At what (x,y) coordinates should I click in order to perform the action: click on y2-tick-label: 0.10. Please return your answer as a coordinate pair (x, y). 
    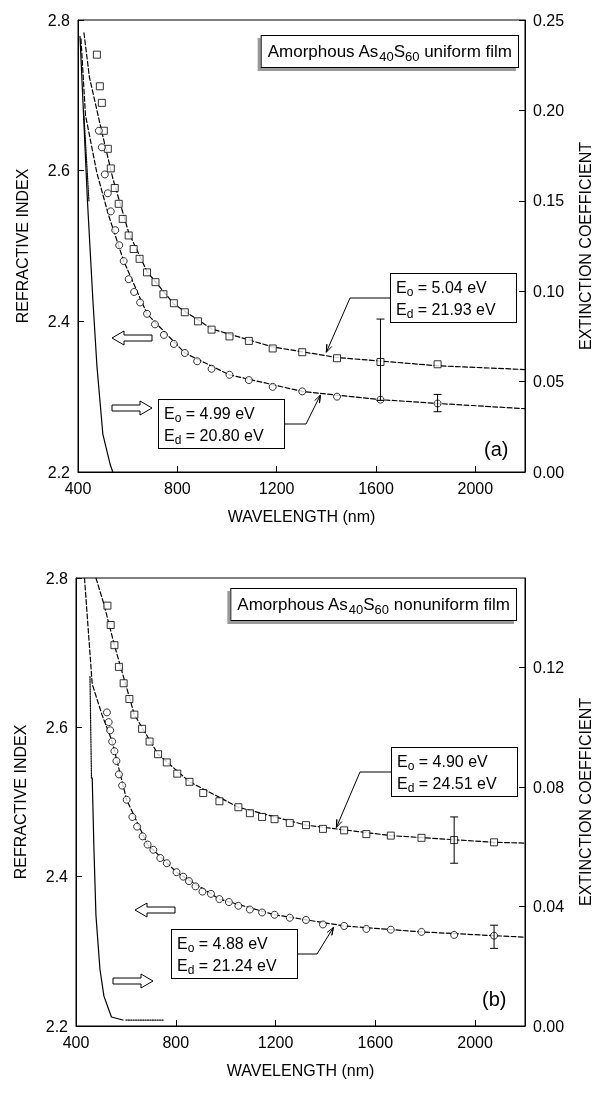
    Looking at the image, I should click on (549, 291).